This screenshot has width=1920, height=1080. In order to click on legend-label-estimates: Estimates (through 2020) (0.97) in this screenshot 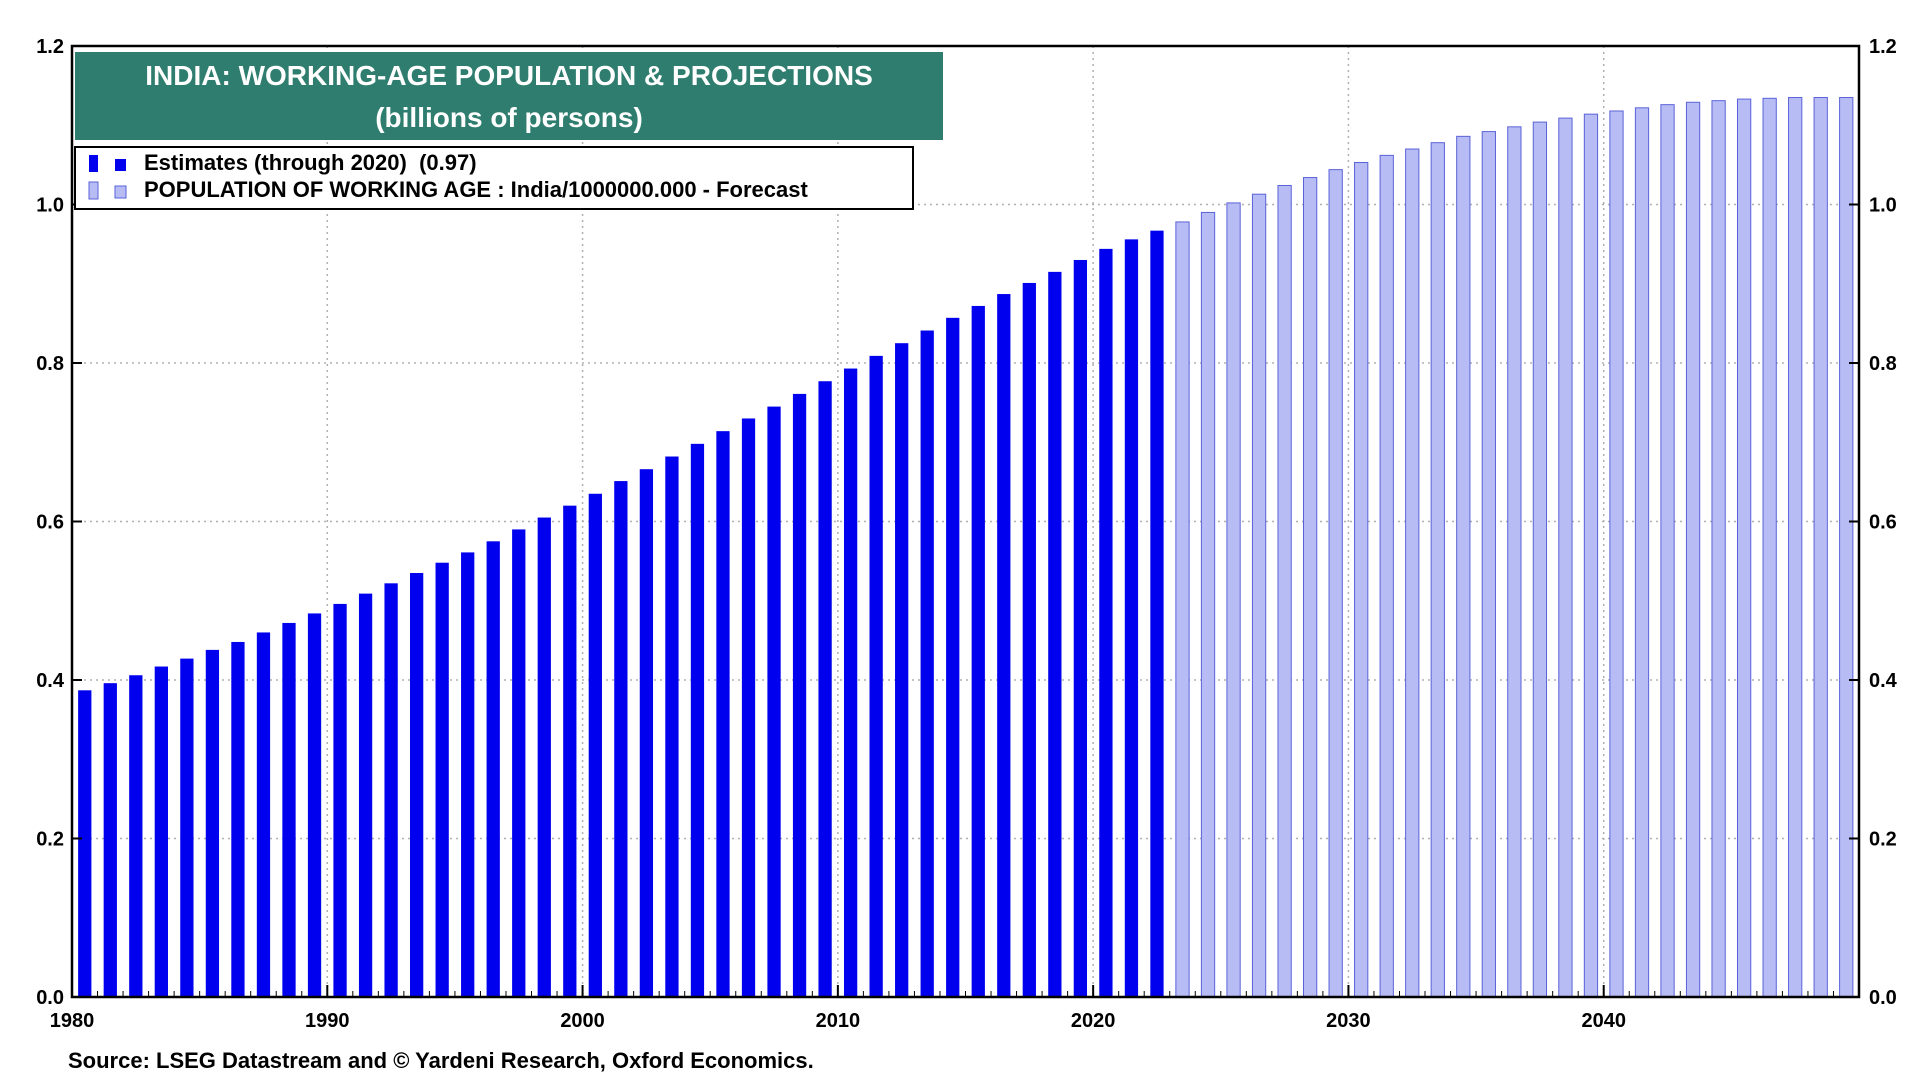, I will do `click(310, 162)`.